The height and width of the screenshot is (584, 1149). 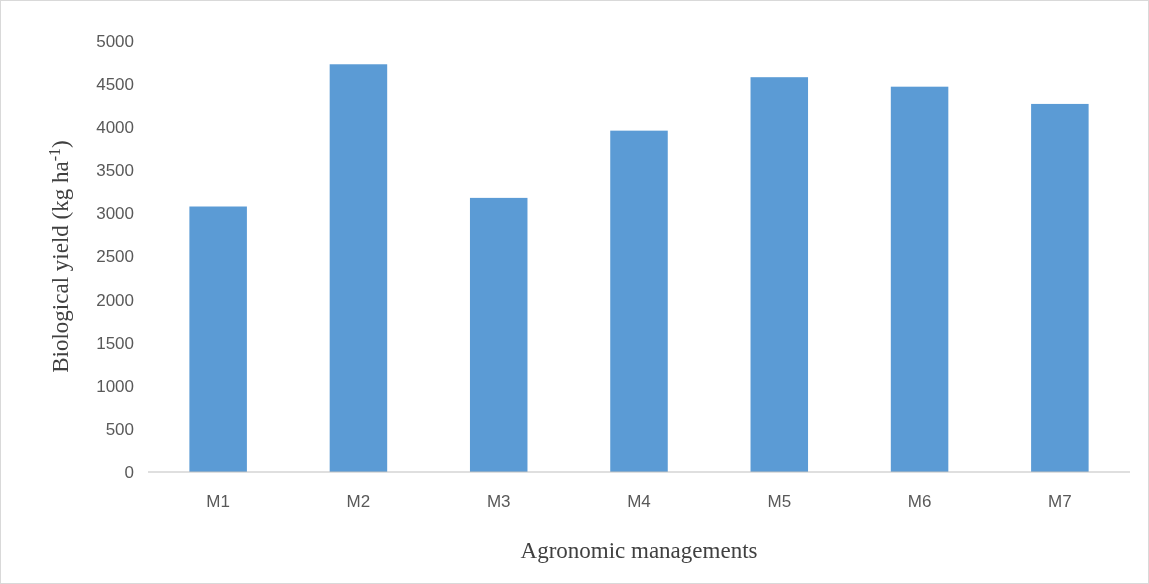 I want to click on y-tick-label: 4000, so click(x=115, y=128).